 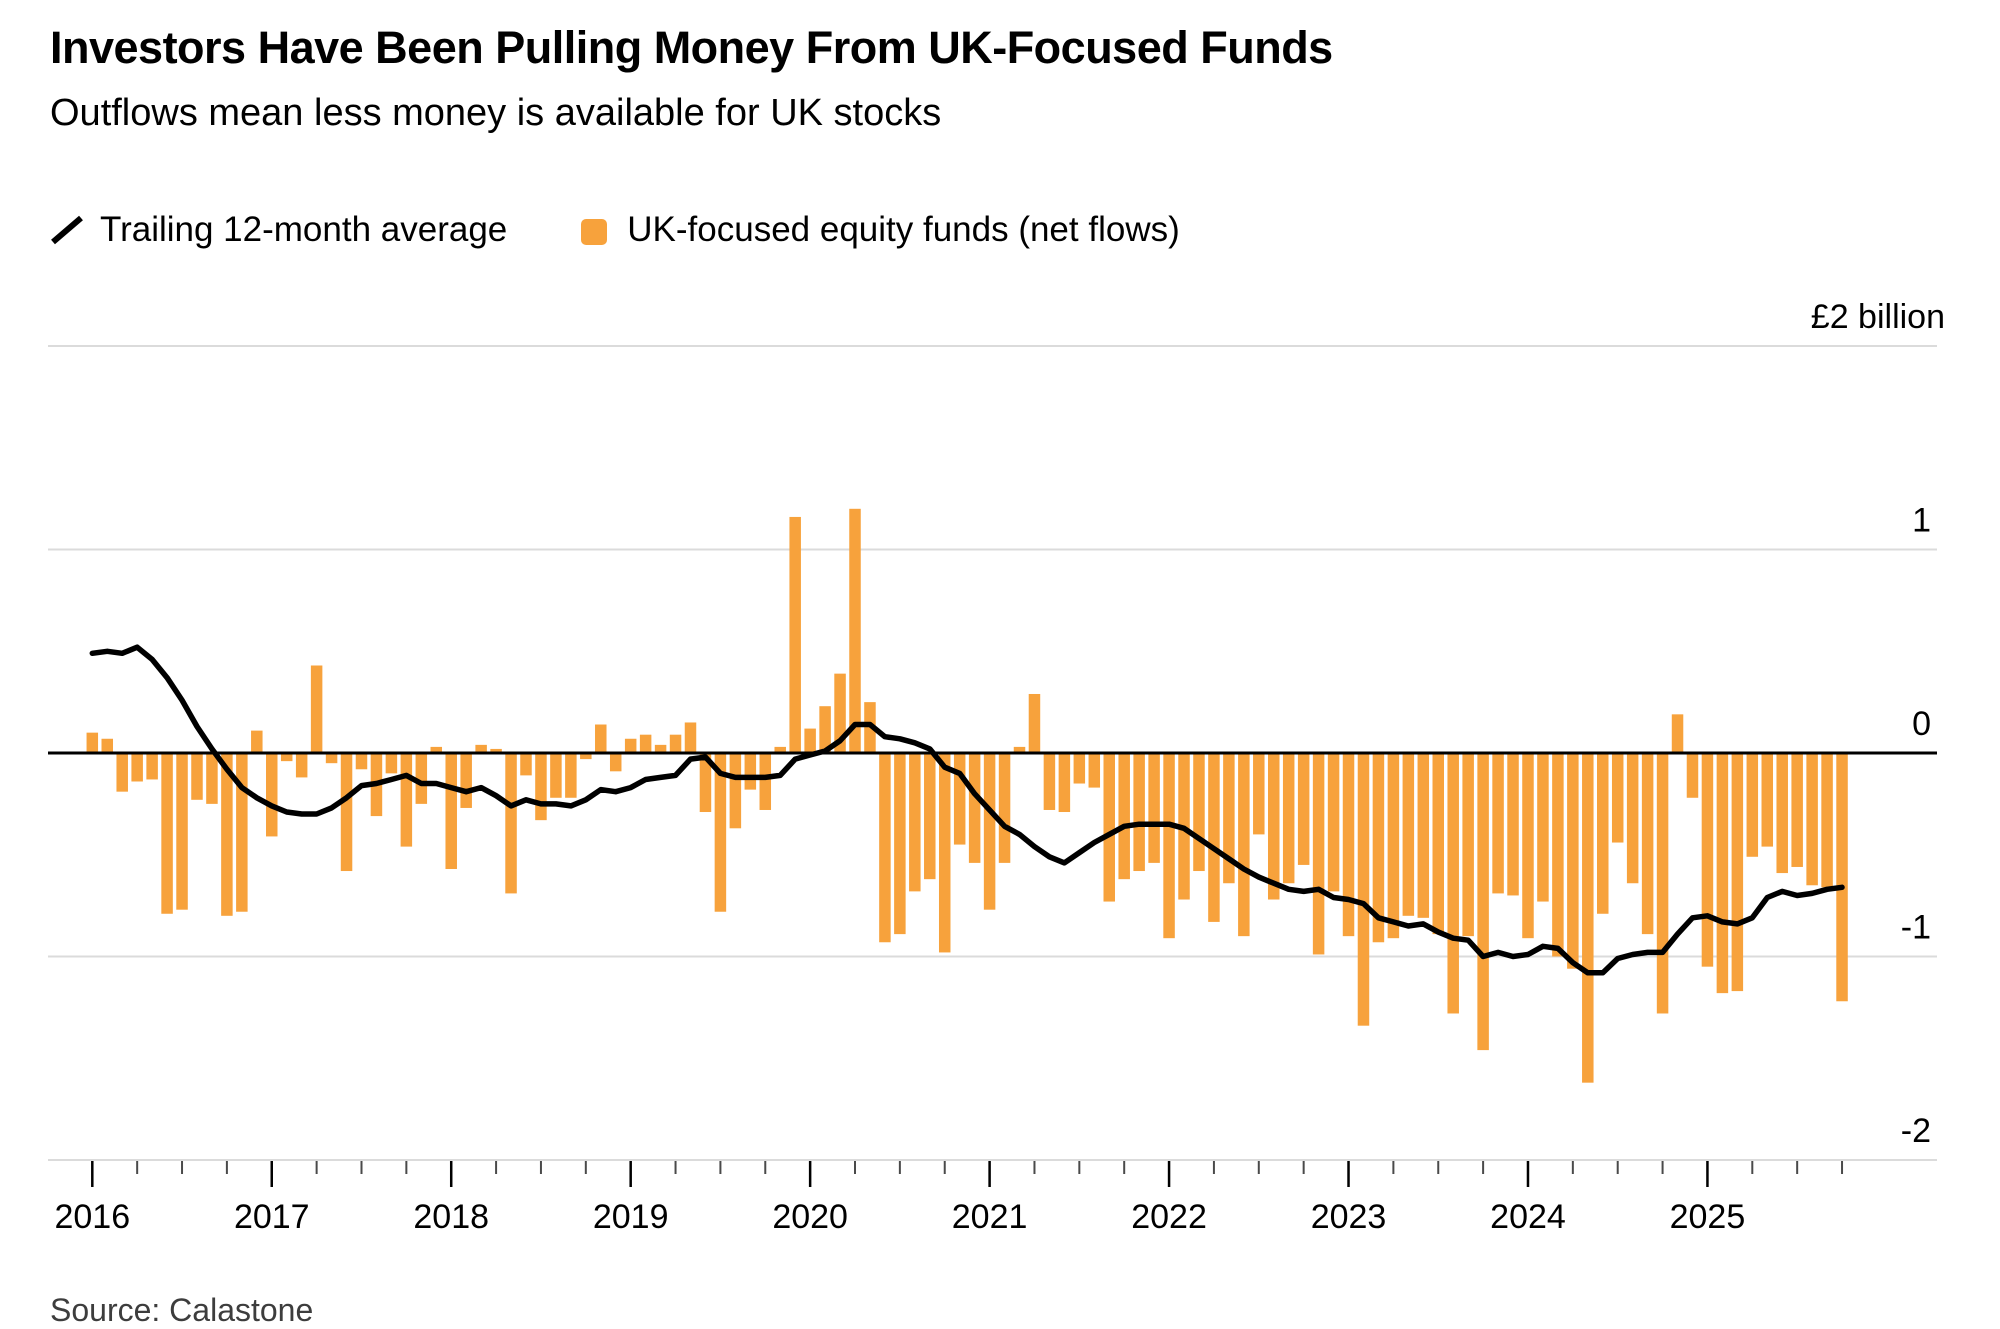 I want to click on y-tick-label: 0, so click(x=1921, y=724).